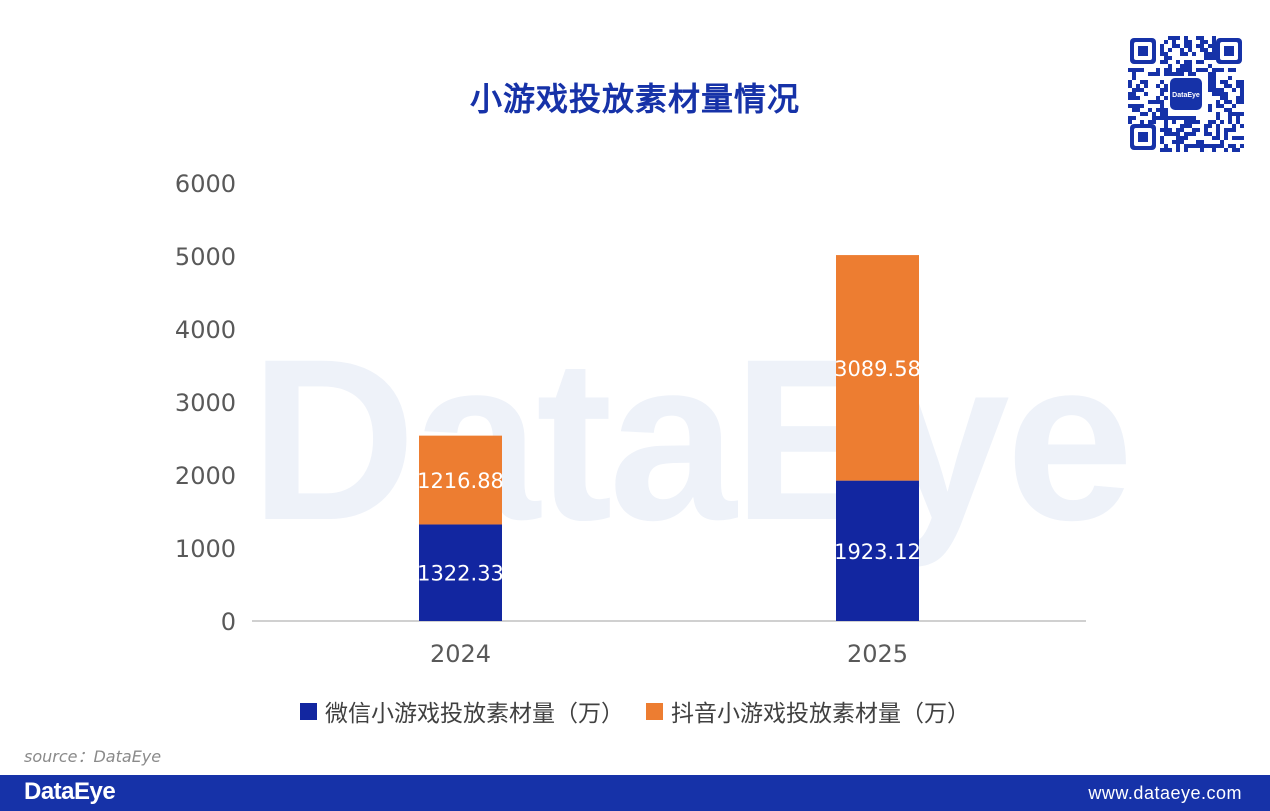 Image resolution: width=1270 pixels, height=811 pixels. I want to click on data-label: 3089.58, so click(877, 369).